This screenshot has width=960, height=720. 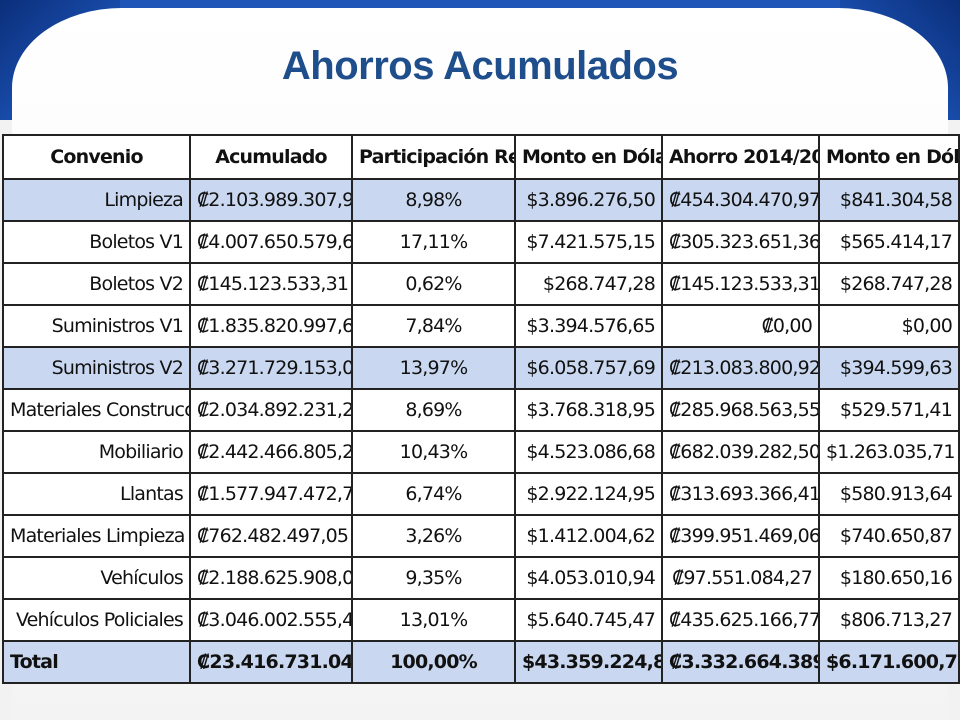 What do you see at coordinates (740, 200) in the screenshot?
I see `cell-ahorro: ₡454.304.470,97` at bounding box center [740, 200].